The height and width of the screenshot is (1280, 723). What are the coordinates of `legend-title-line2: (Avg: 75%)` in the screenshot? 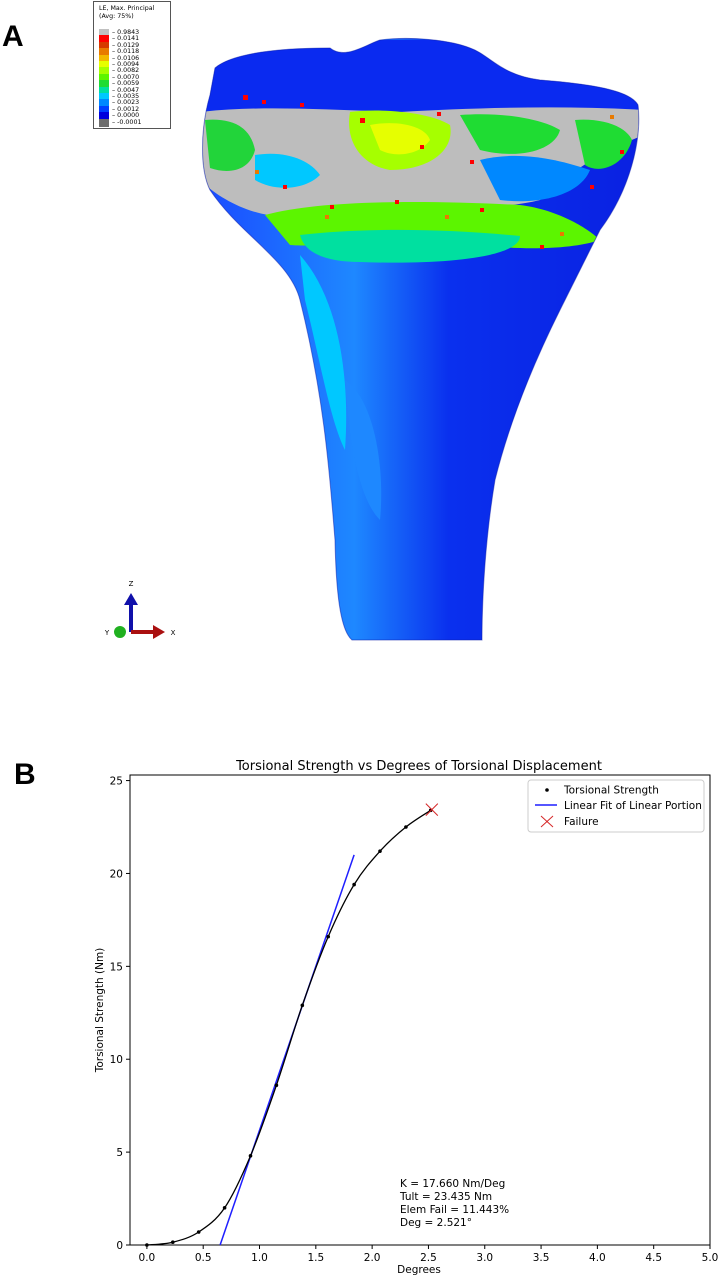 It's located at (116, 16).